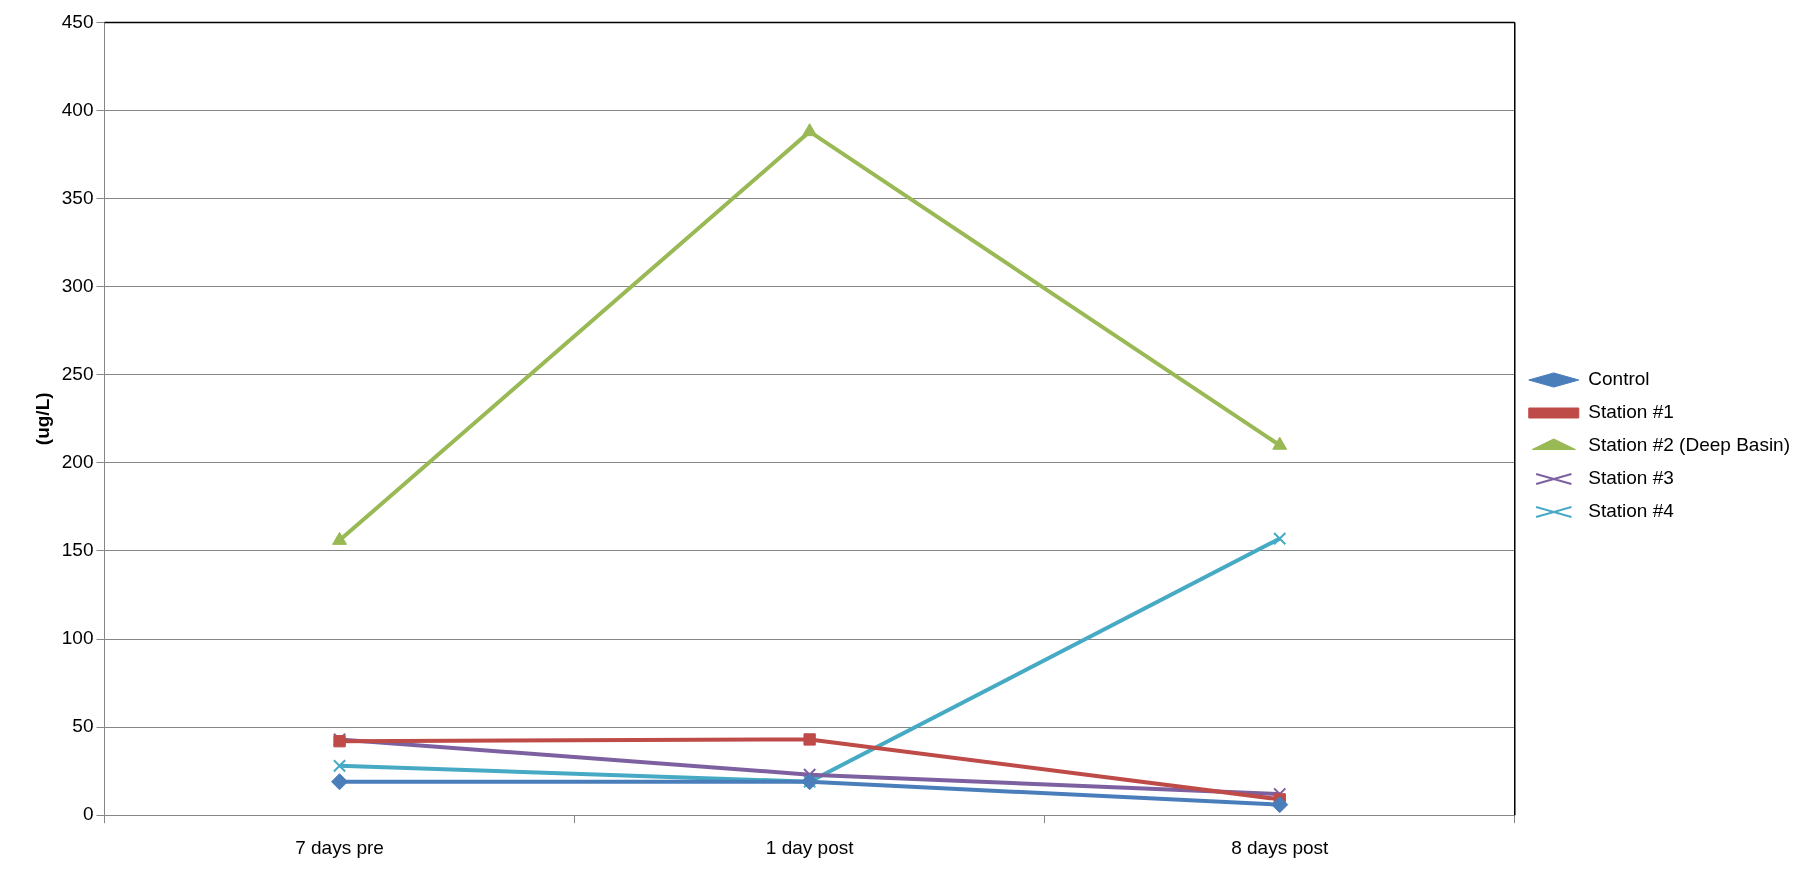 The height and width of the screenshot is (882, 1818). I want to click on y-tick-label: 350, so click(77, 197).